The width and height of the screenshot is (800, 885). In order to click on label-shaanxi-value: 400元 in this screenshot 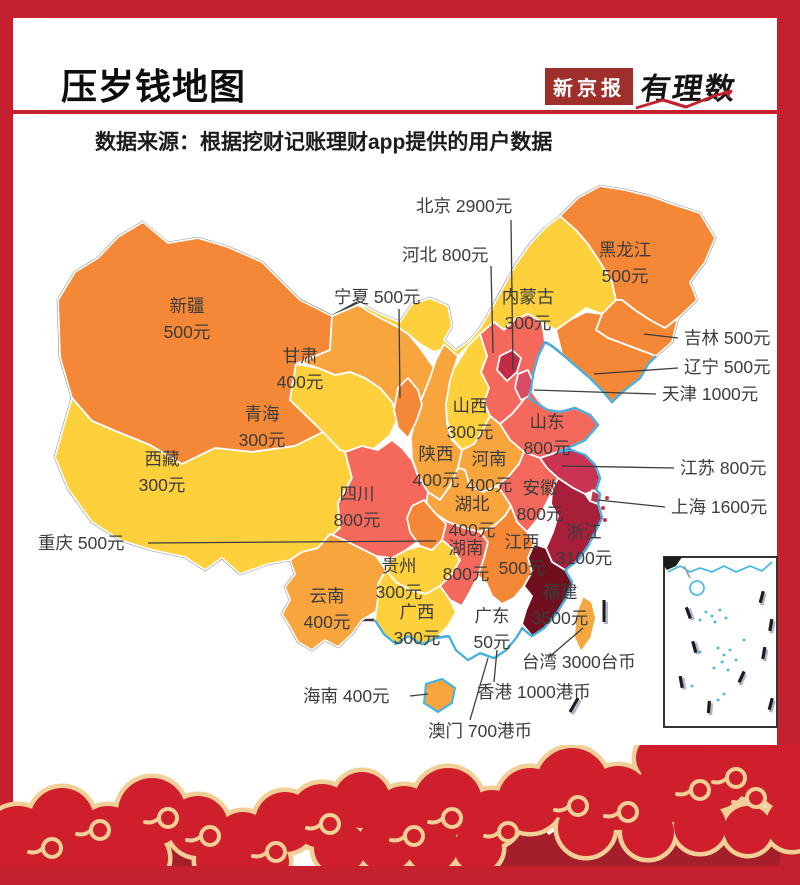, I will do `click(436, 480)`.